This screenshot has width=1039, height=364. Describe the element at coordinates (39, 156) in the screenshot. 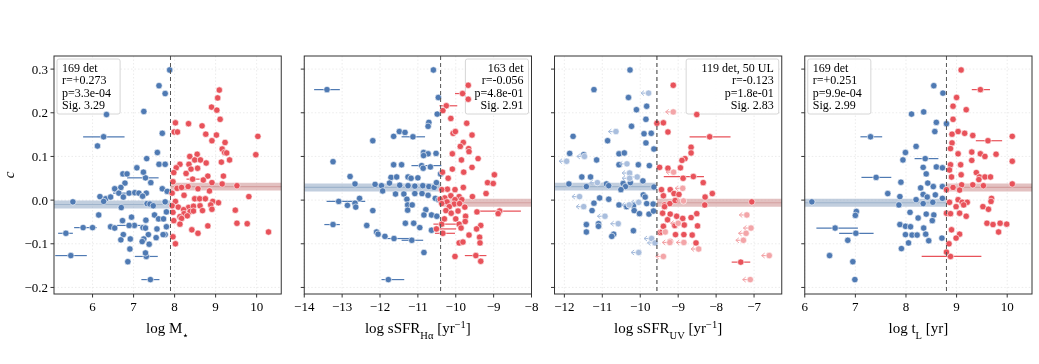

I see `y-tick-label: 0.1` at that location.